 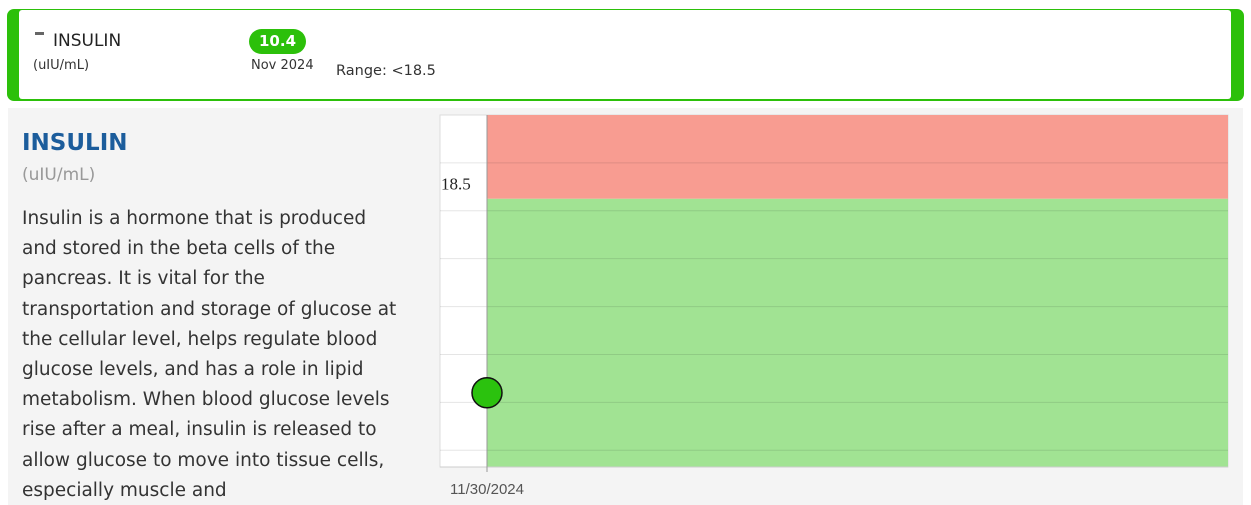 What do you see at coordinates (487, 489) in the screenshot?
I see `x-tick-label: 11/30/2024` at bounding box center [487, 489].